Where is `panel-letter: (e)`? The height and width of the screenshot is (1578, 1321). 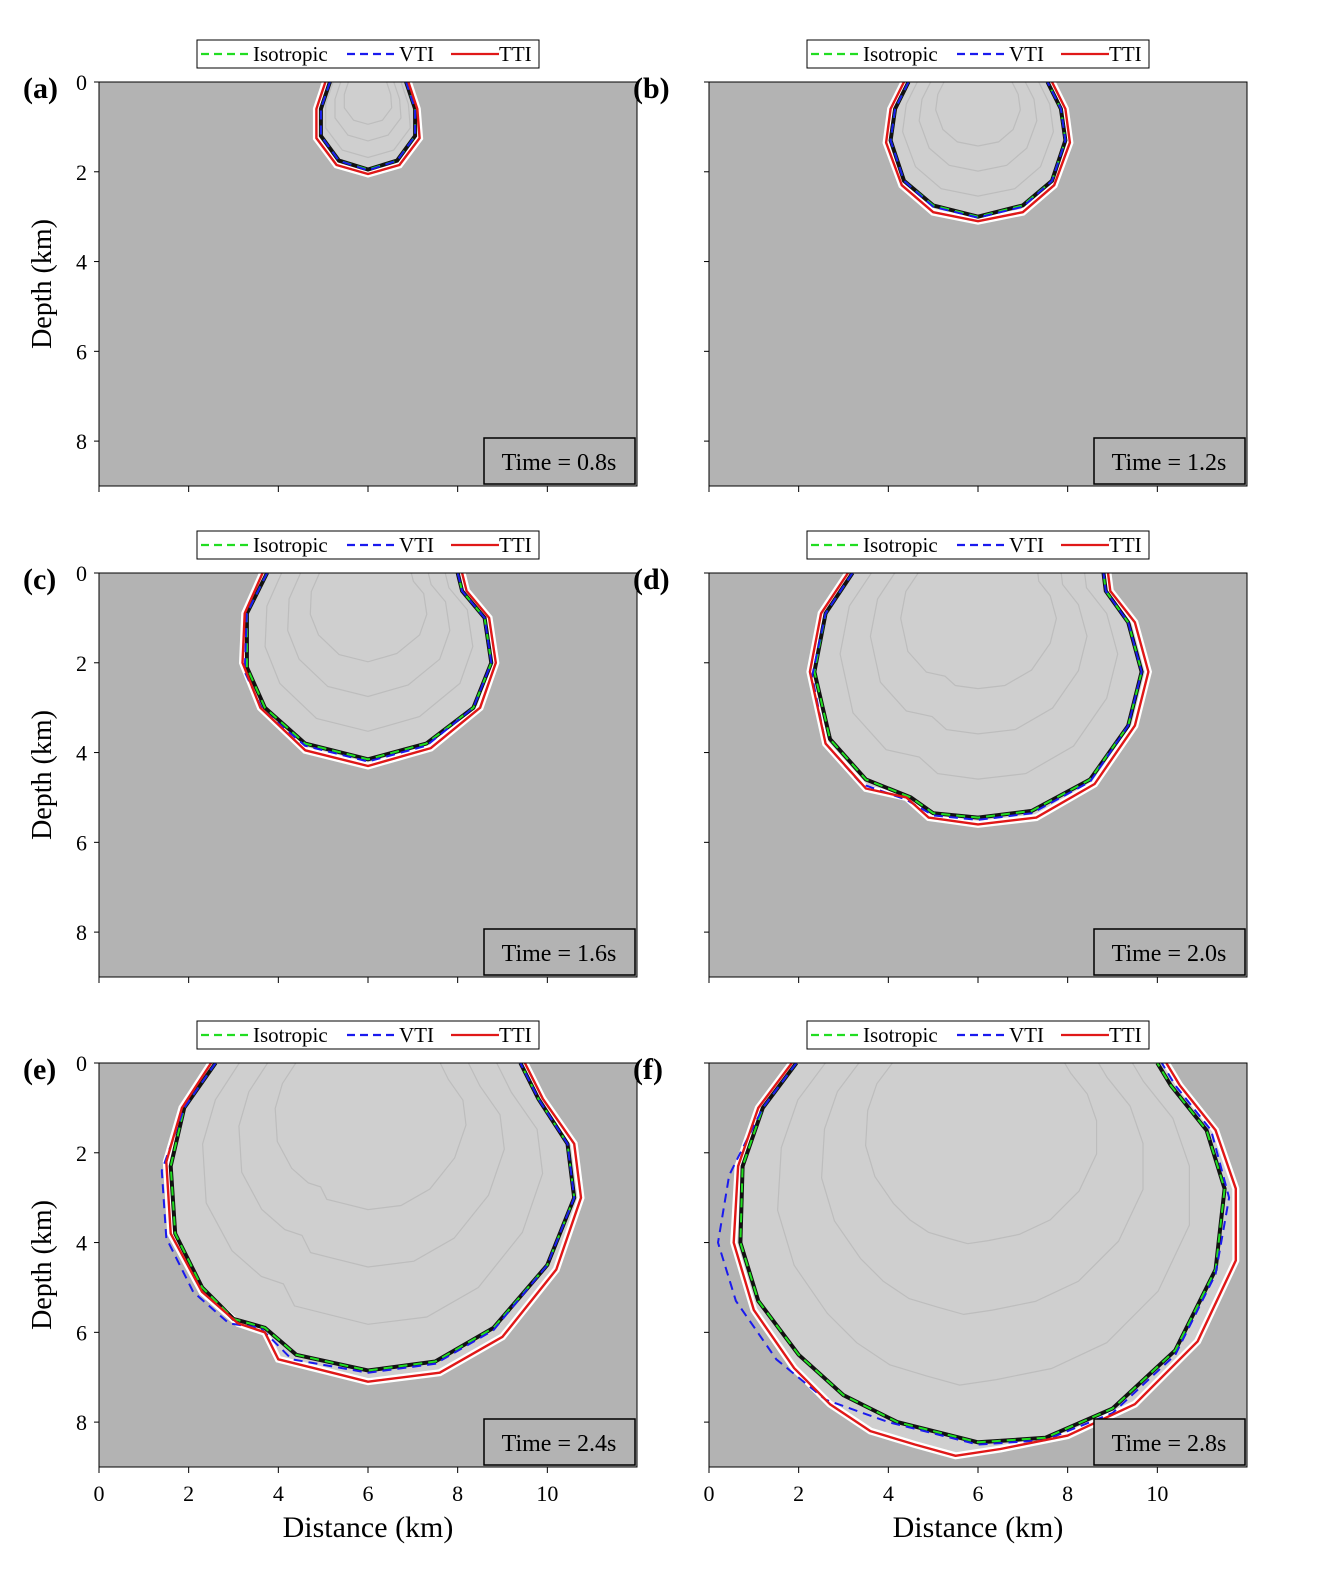 panel-letter: (e) is located at coordinates (39, 1069).